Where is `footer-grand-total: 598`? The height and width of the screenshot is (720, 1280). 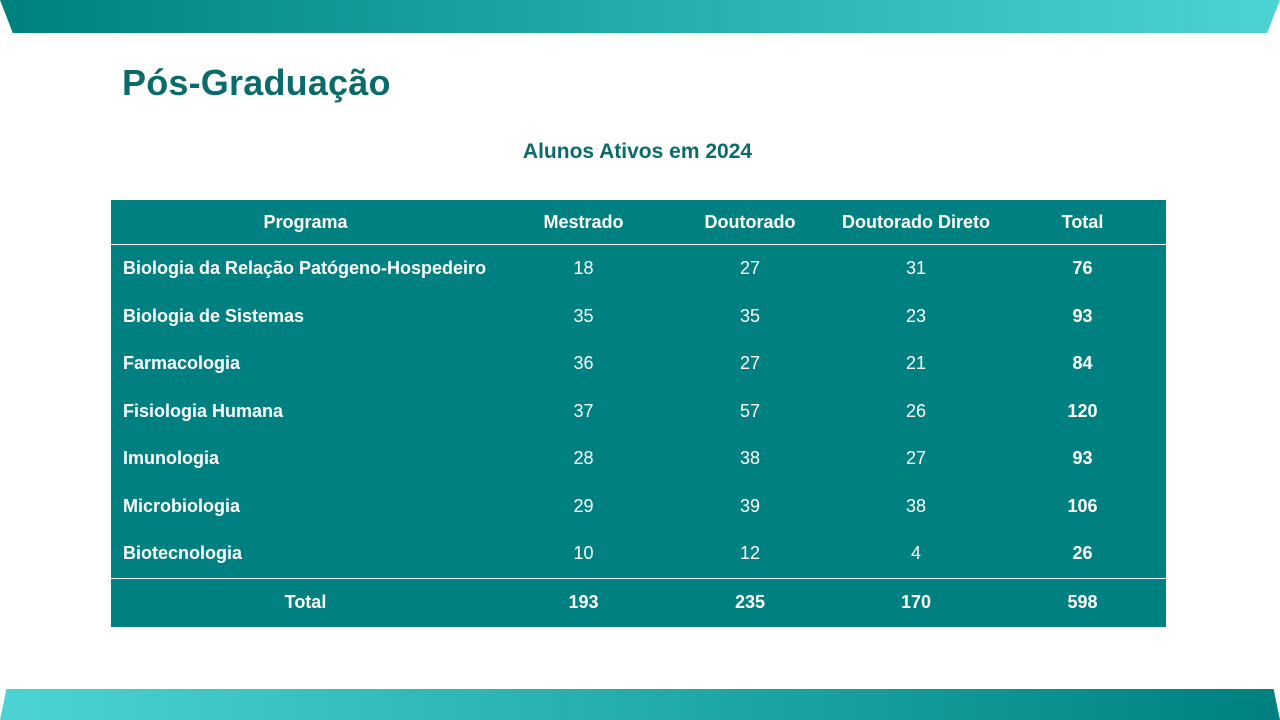
footer-grand-total: 598 is located at coordinates (1082, 601).